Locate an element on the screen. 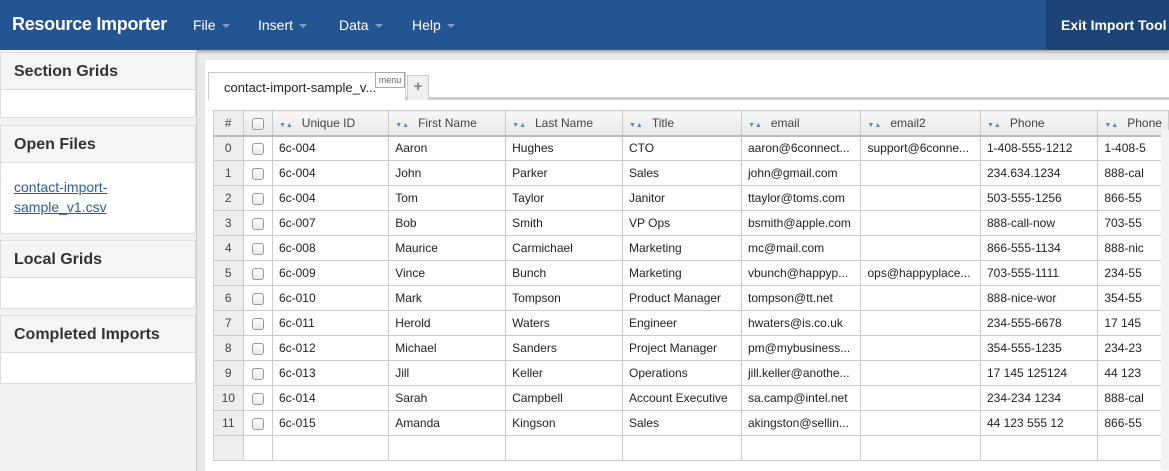 This screenshot has height=471, width=1169. tab-menu-button: menu is located at coordinates (390, 80).